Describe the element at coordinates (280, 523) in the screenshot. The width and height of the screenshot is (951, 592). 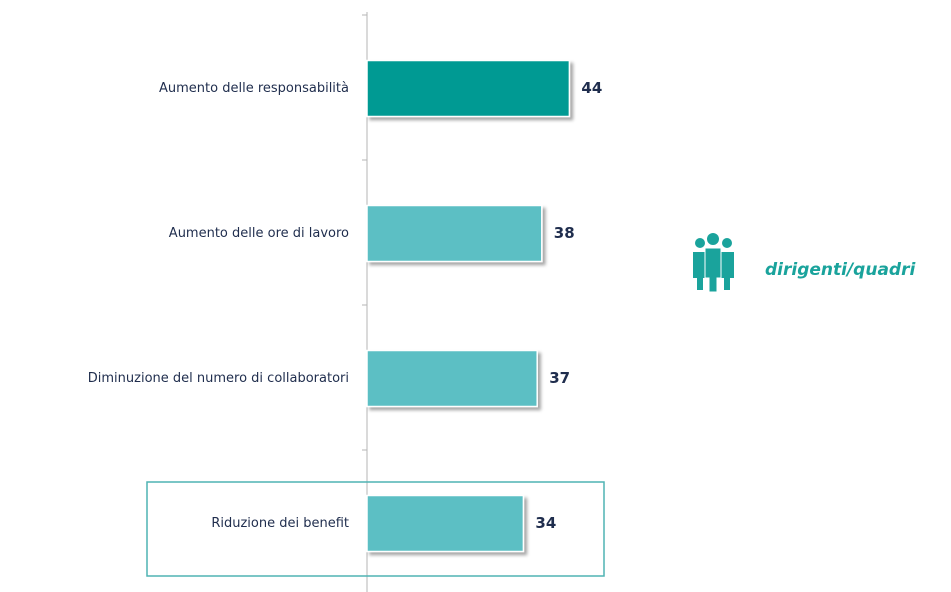
I see `category-label: Riduzione dei benefit` at that location.